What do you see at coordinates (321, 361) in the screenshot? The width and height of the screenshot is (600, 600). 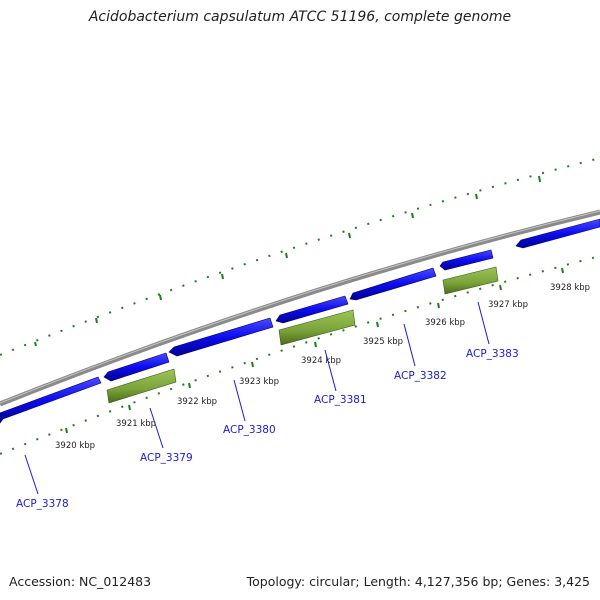 I see `tick-label: 3924 kbp` at bounding box center [321, 361].